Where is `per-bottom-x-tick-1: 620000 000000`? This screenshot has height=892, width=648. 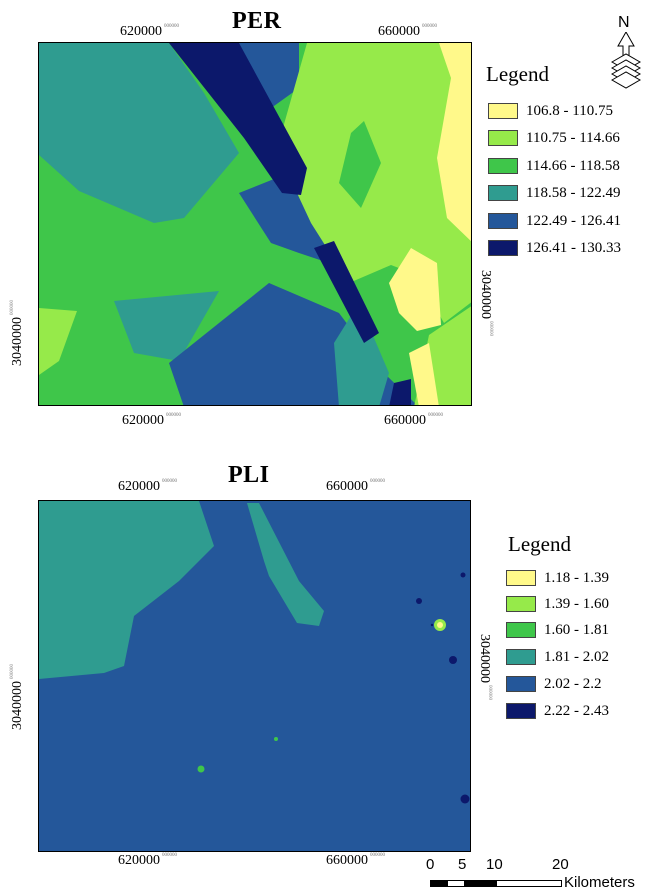
per-bottom-x-tick-1: 620000 000000 is located at coordinates (151, 421).